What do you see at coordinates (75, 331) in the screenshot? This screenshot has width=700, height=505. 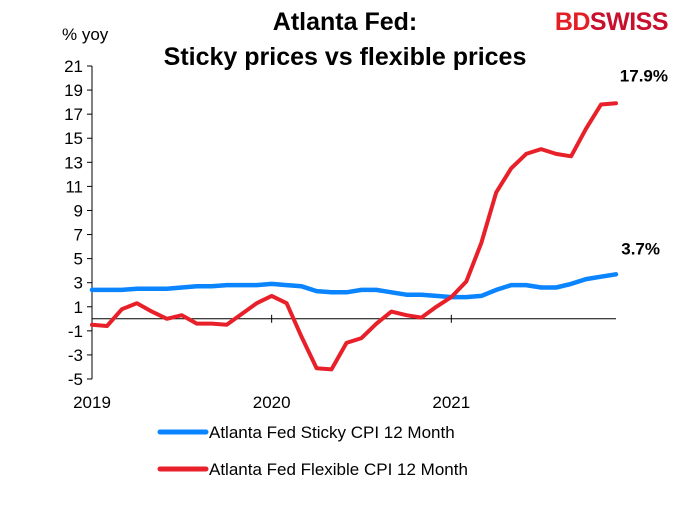 I see `y-tick-label: -1` at bounding box center [75, 331].